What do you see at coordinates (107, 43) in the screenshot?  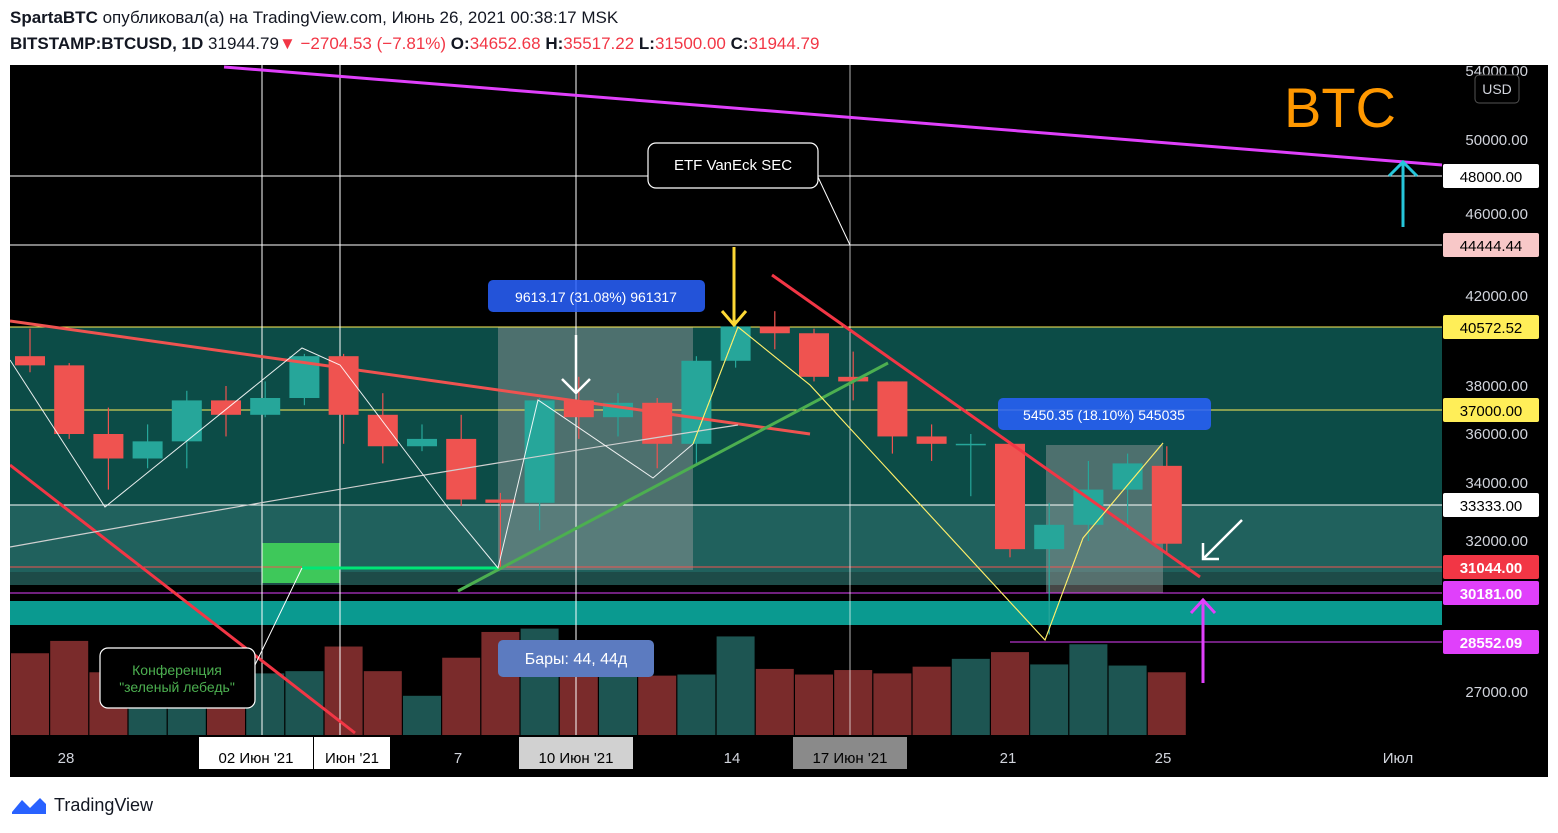 I see `symbol-label: BITSTAMP:BTCUSD, 1D` at bounding box center [107, 43].